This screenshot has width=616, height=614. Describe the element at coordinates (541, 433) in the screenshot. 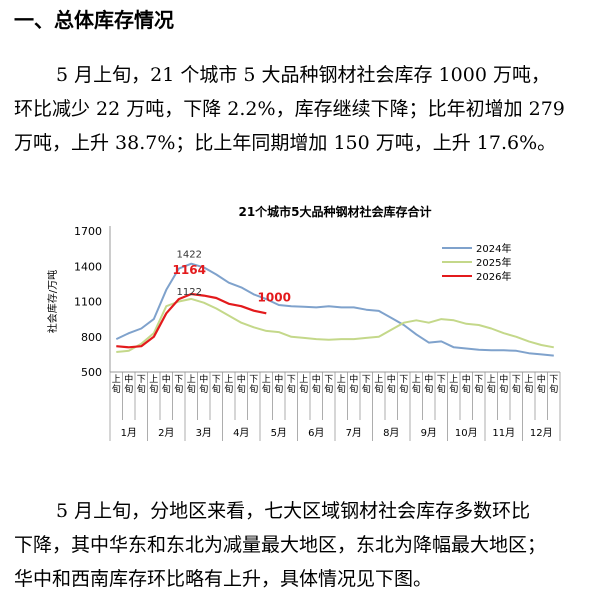

I see `month-label: 12月` at that location.